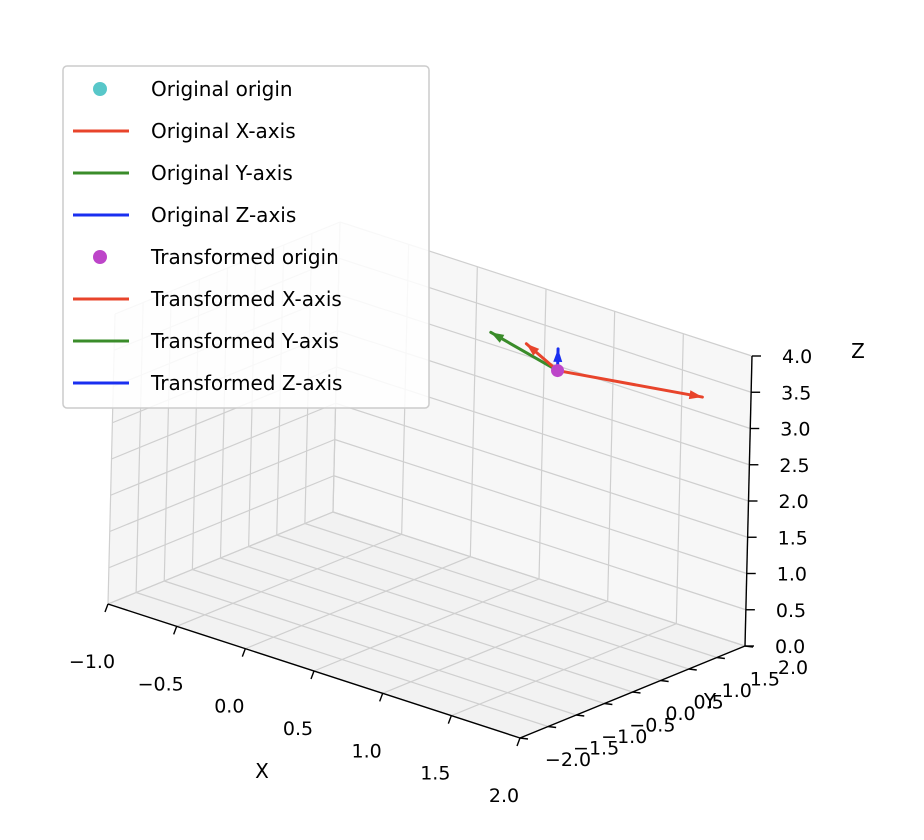  Describe the element at coordinates (797, 357) in the screenshot. I see `z-tick-label: 4.0` at that location.